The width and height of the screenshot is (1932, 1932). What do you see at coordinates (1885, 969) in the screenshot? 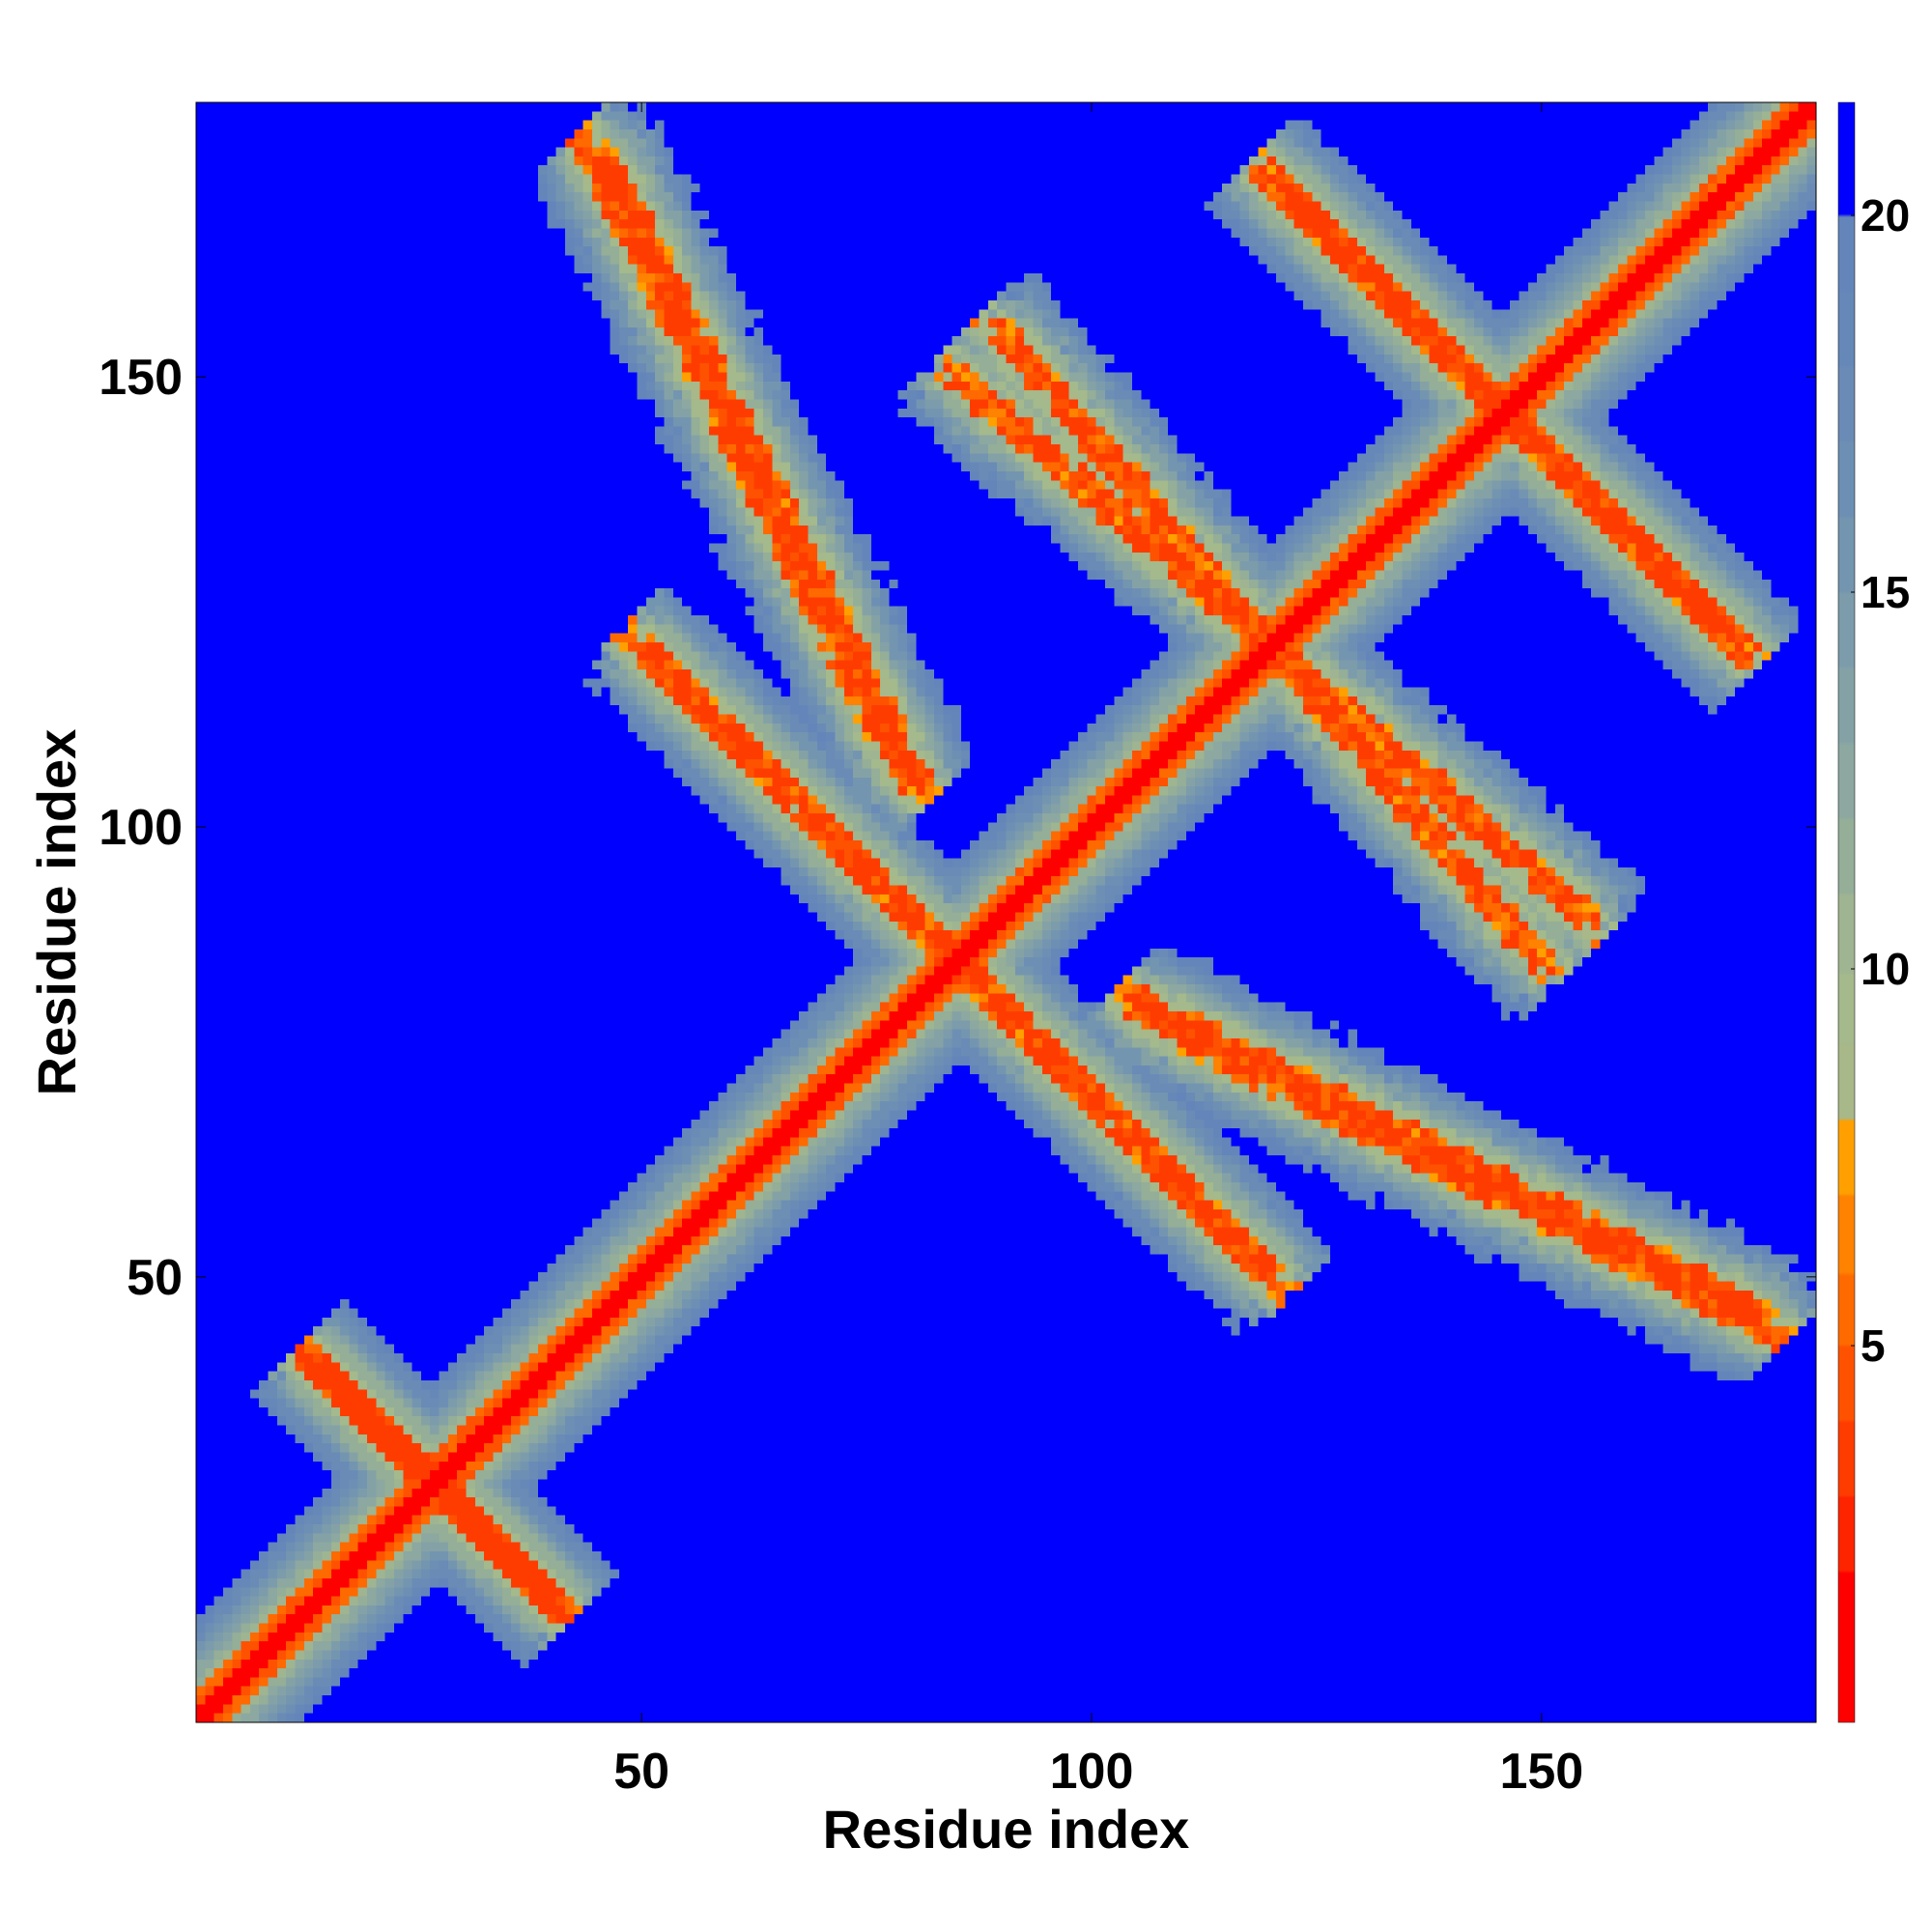
I see `colorbar-tick-label: 10` at bounding box center [1885, 969].